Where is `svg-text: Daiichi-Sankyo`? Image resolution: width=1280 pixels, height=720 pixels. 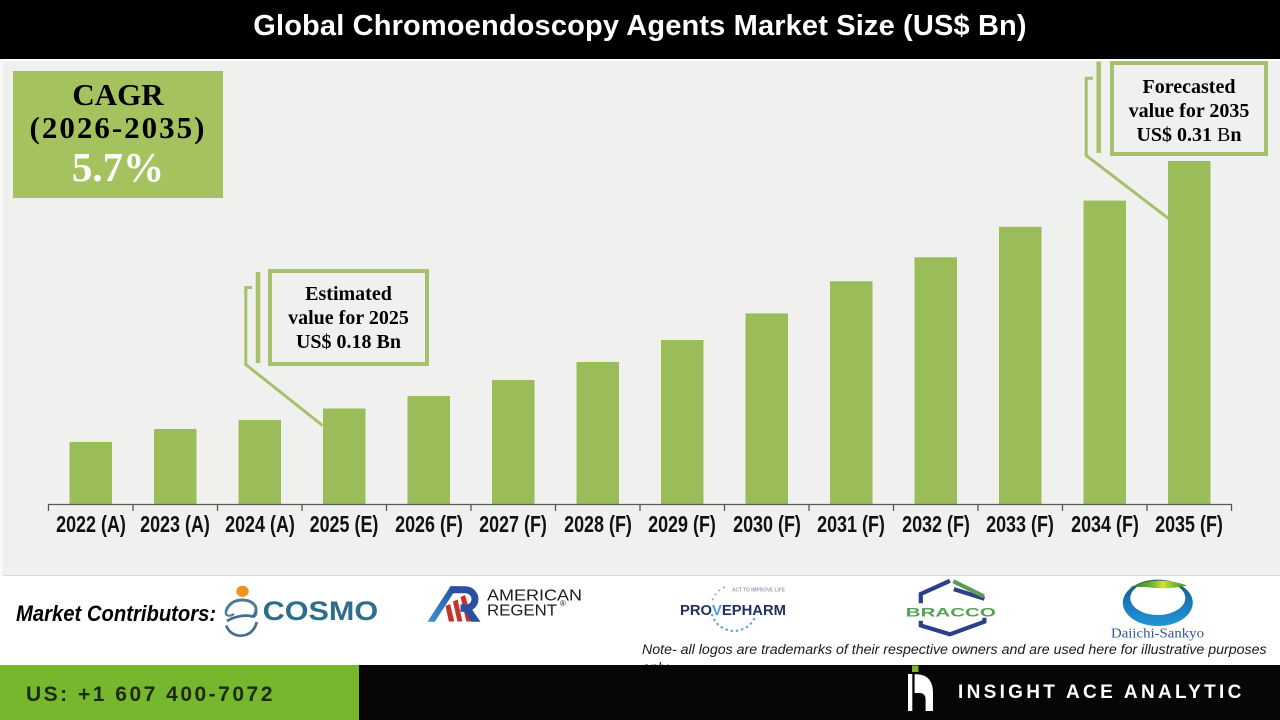
svg-text: Daiichi-Sankyo is located at coordinates (1157, 633).